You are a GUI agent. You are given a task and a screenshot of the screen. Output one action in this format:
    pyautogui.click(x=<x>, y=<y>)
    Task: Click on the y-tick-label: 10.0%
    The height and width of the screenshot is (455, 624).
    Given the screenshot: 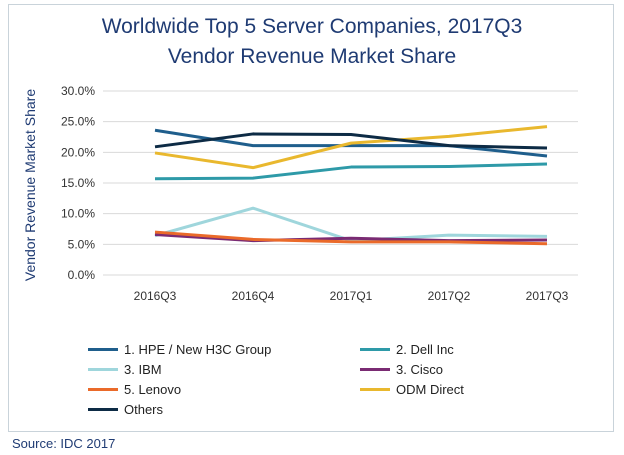 What is the action you would take?
    pyautogui.click(x=78, y=214)
    